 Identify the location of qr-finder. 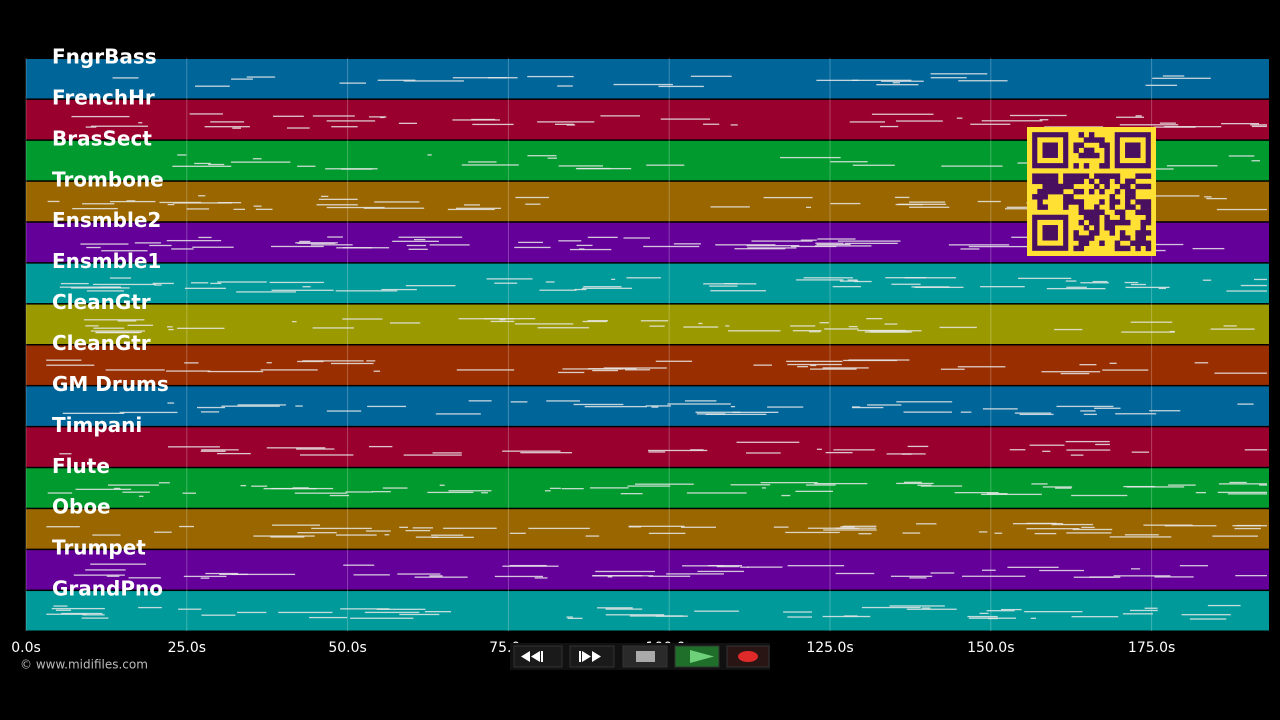
(1133, 150).